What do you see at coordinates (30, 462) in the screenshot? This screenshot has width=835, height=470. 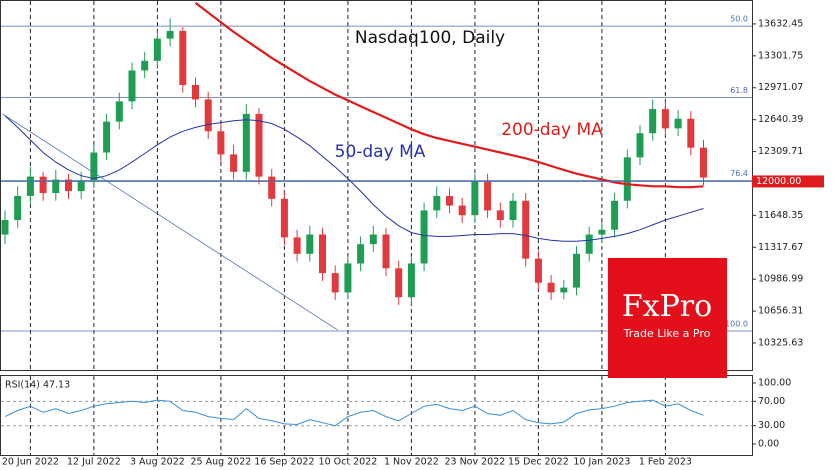 I see `x-tick-label: 20 Jun 2022` at bounding box center [30, 462].